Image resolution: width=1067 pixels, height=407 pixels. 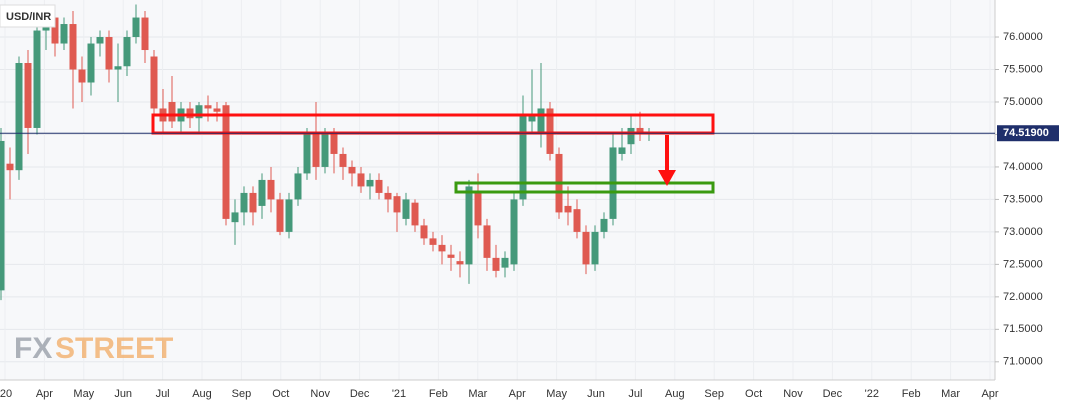 What do you see at coordinates (1023, 329) in the screenshot?
I see `y-tick-label: 71.5000` at bounding box center [1023, 329].